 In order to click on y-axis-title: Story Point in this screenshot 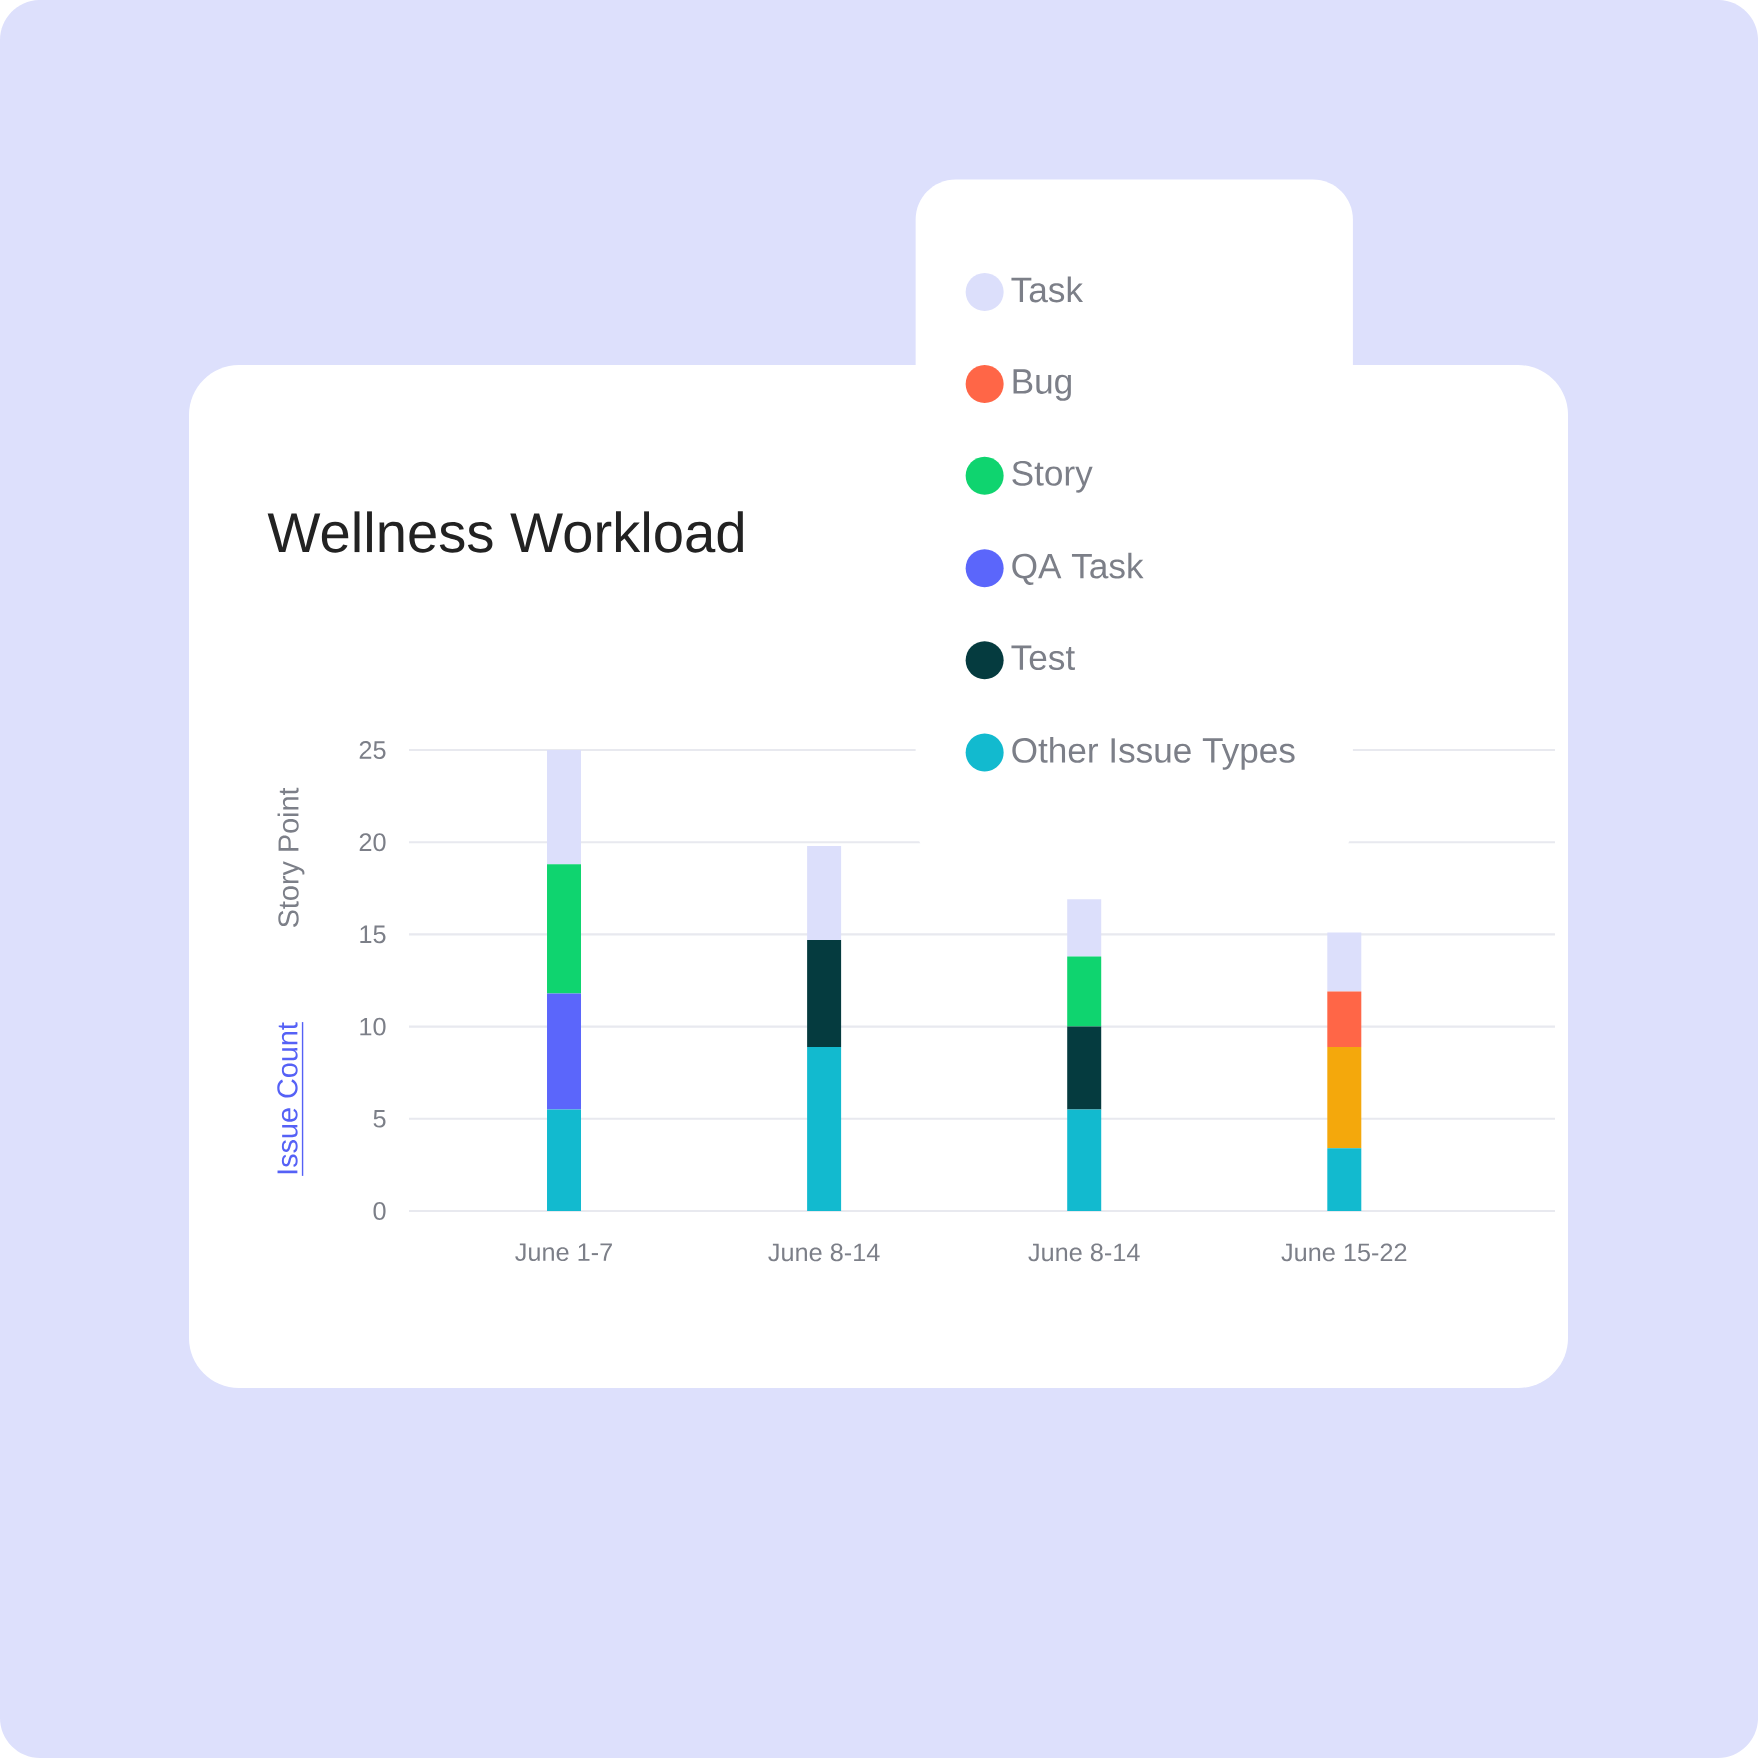, I will do `click(291, 857)`.